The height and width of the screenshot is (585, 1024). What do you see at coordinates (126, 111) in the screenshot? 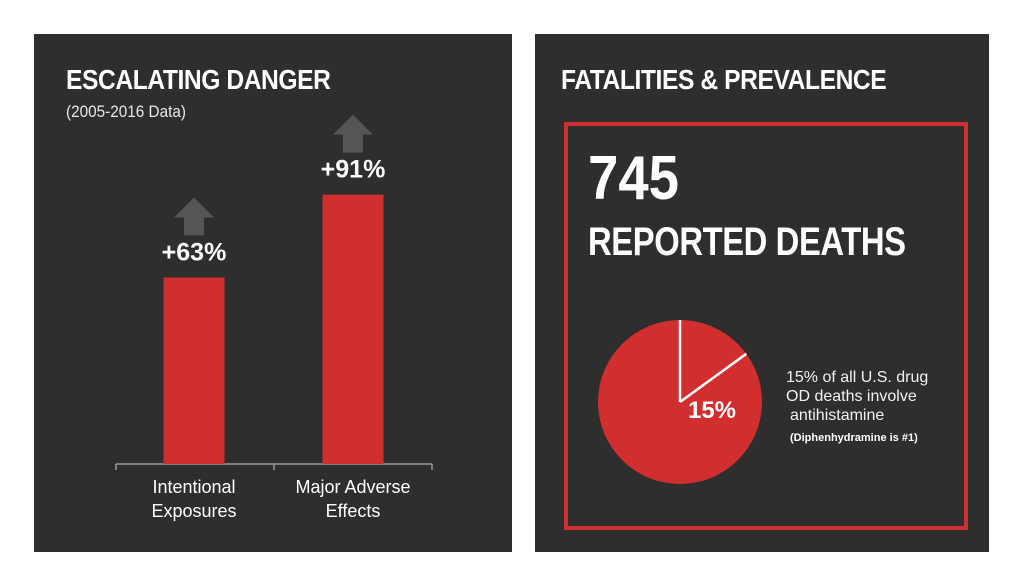
I see `left-panel-subtitle: (2005-2016 Data)` at bounding box center [126, 111].